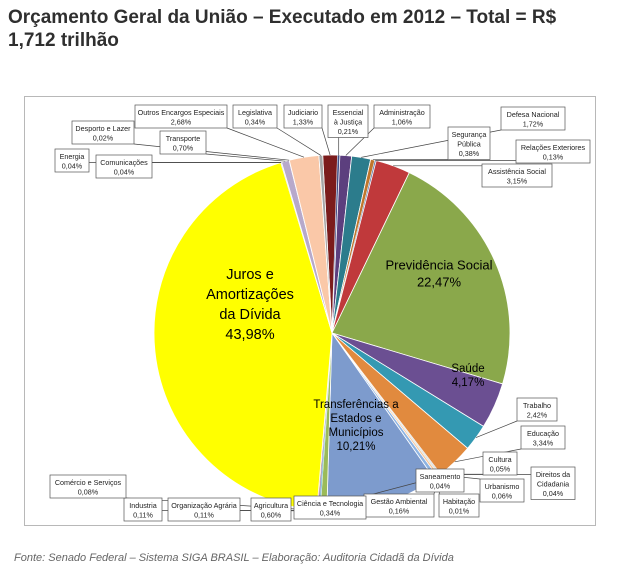 The height and width of the screenshot is (581, 620). I want to click on slice-label-educacao: Educação 3,34%, so click(543, 438).